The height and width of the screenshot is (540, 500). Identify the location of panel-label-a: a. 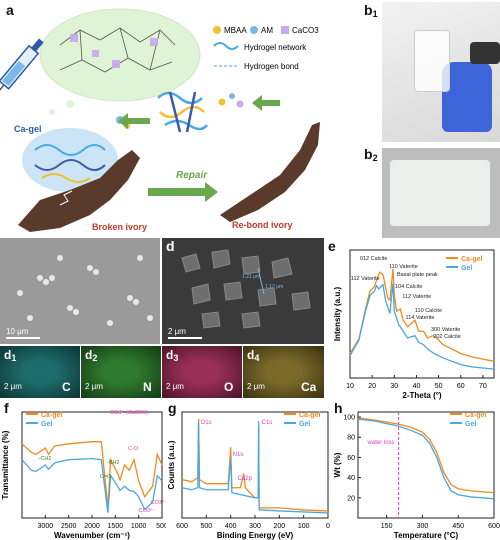
(10, 10).